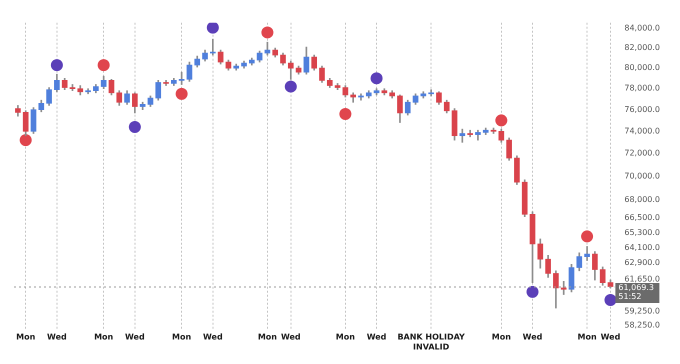 The height and width of the screenshot is (364, 680). Describe the element at coordinates (642, 263) in the screenshot. I see `y-tick-label: 62,900.0` at that location.